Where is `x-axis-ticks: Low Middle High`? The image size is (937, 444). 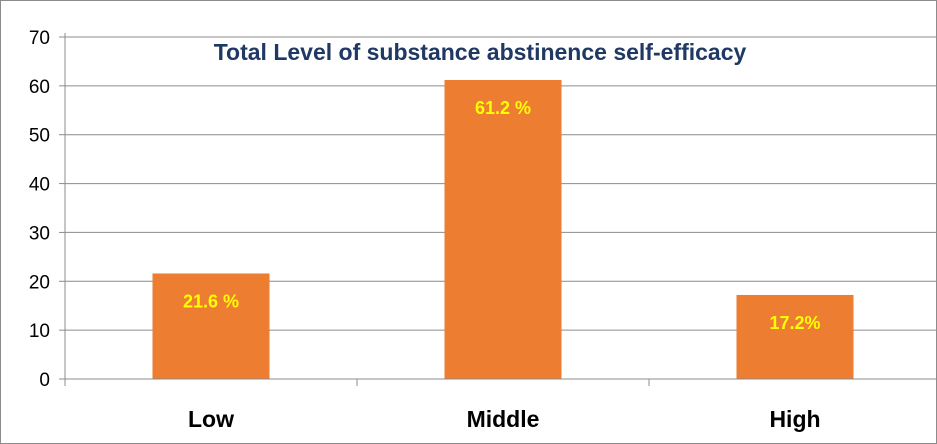
x-axis-ticks: Low Middle High is located at coordinates (504, 419).